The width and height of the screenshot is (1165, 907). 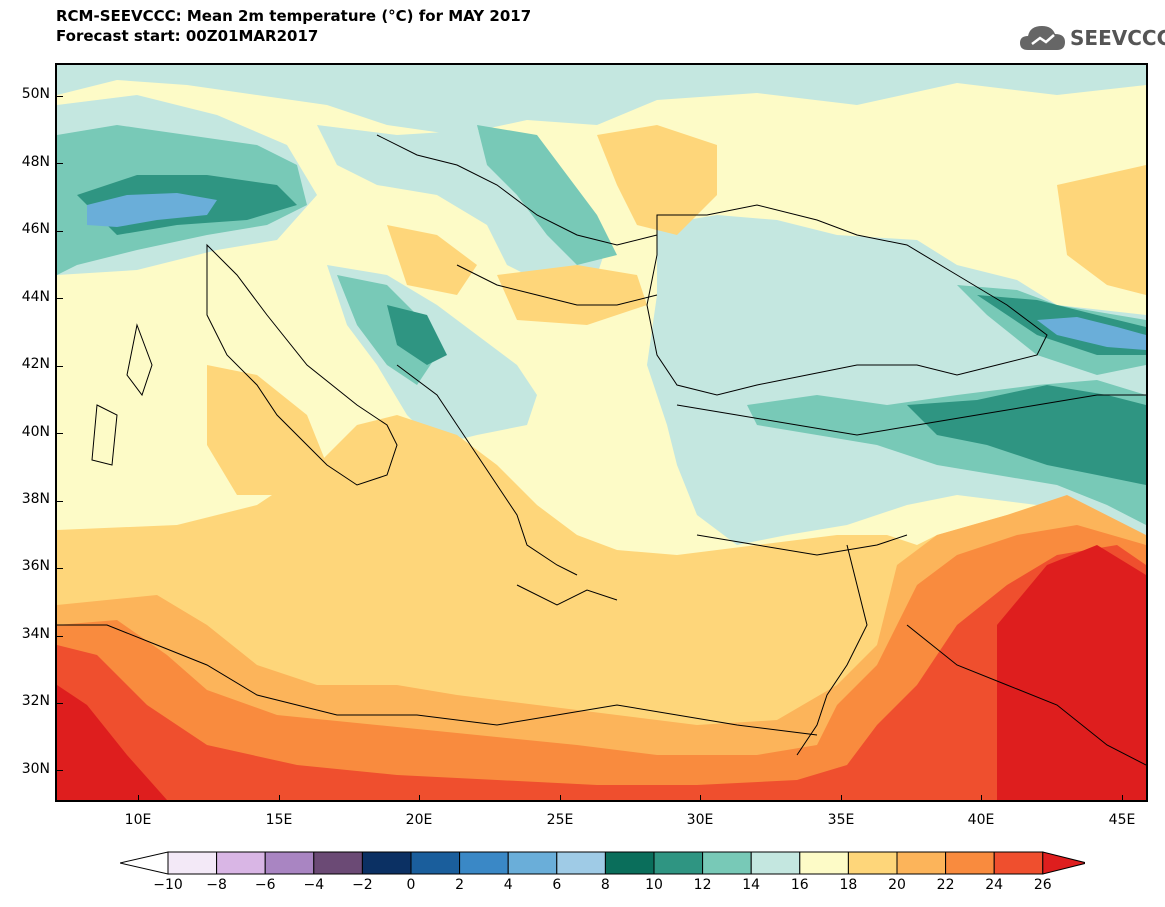 I want to click on lon-label-20e: 20E, so click(x=419, y=820).